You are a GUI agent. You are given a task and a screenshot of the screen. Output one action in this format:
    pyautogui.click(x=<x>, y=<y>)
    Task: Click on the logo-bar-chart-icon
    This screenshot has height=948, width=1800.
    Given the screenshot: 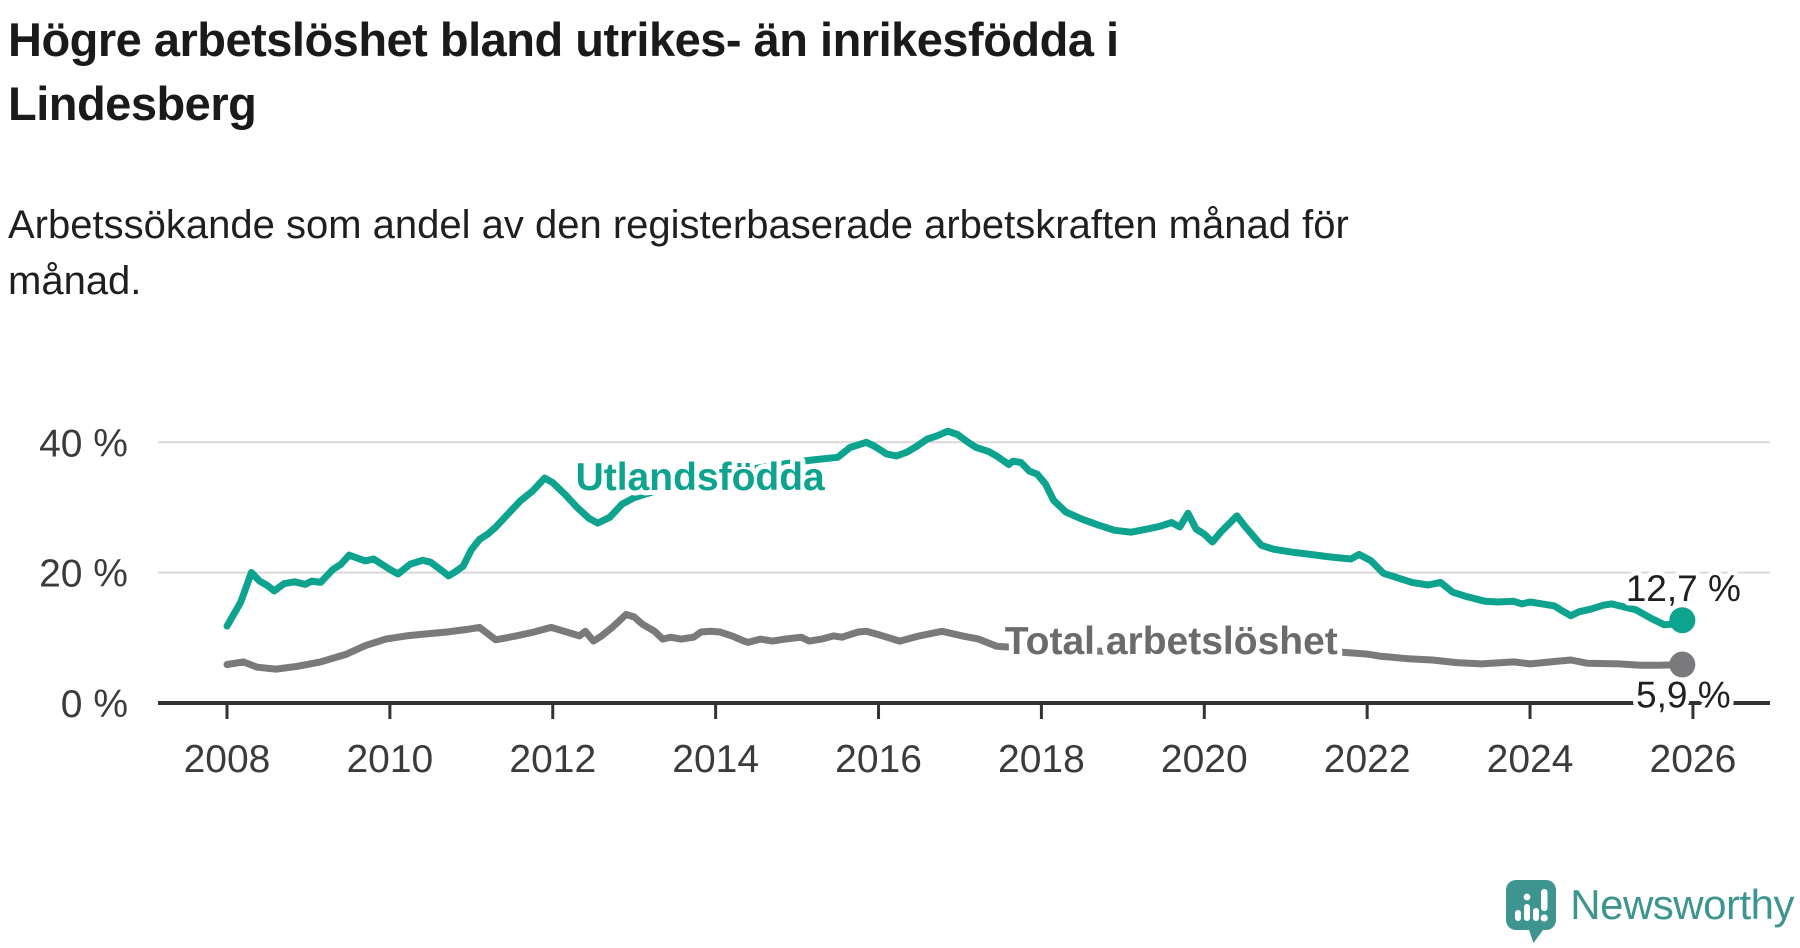 What is the action you would take?
    pyautogui.click(x=1527, y=907)
    